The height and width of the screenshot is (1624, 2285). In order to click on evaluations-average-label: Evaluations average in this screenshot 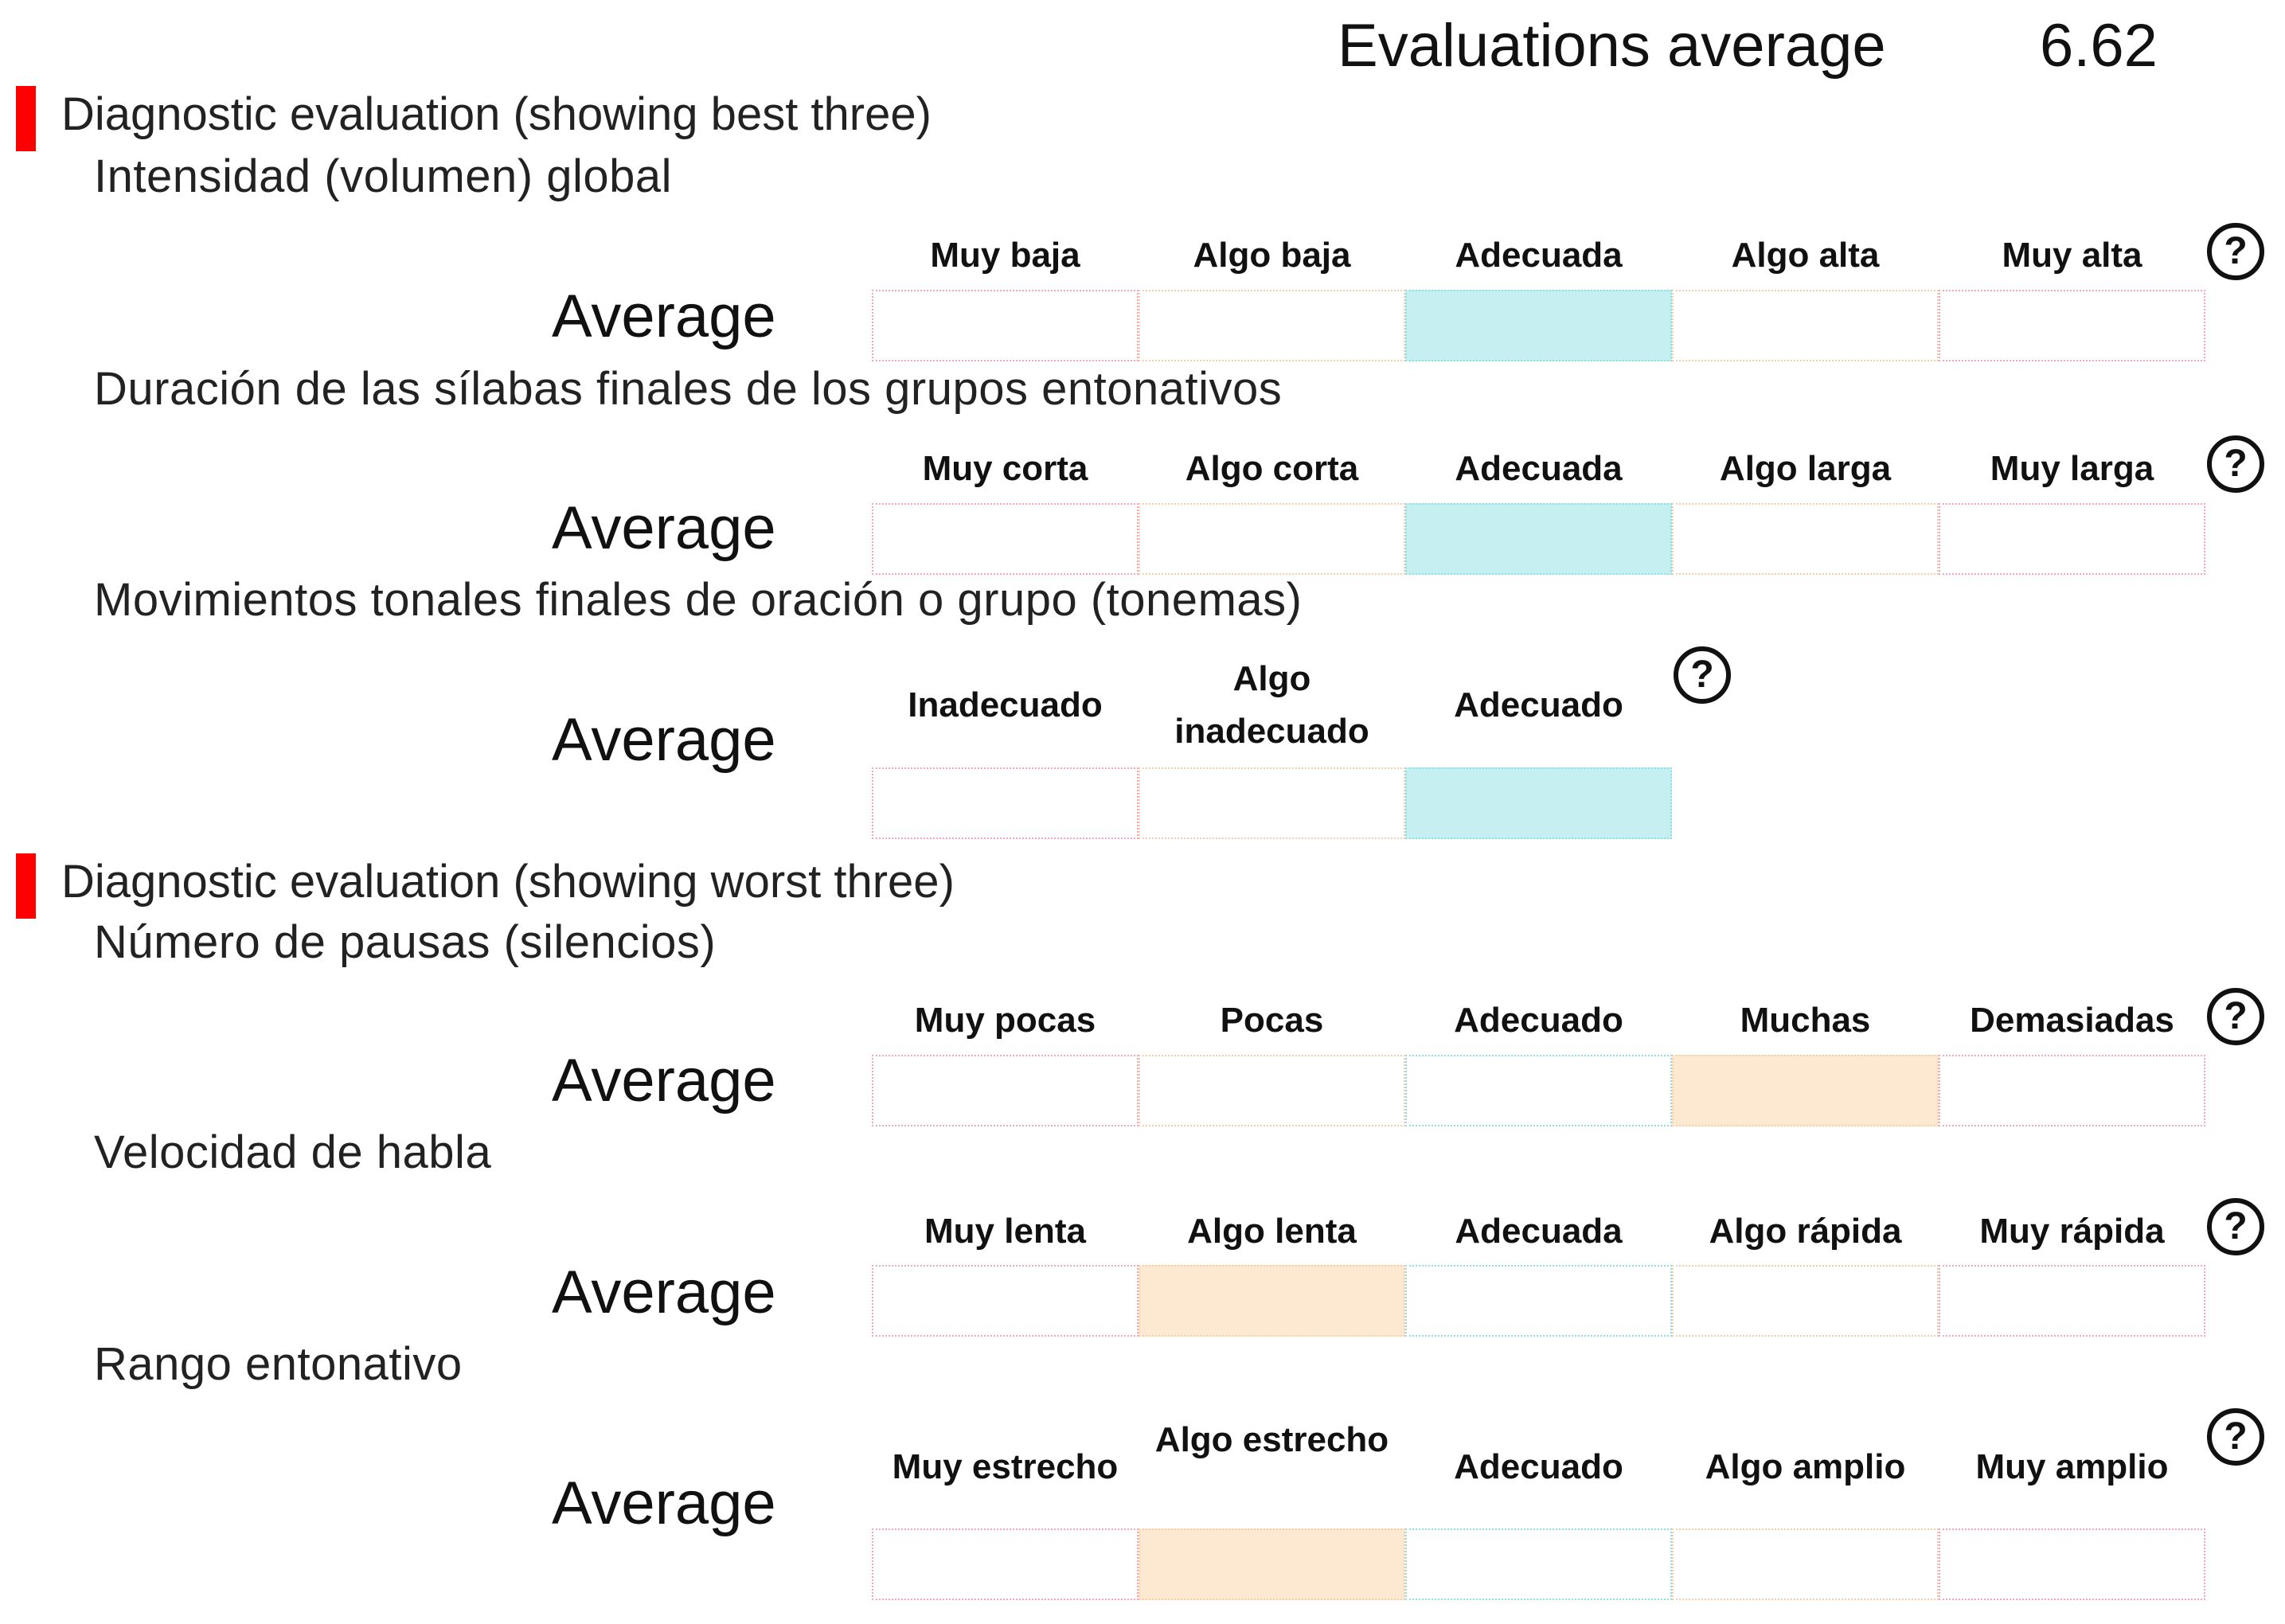, I will do `click(1612, 46)`.